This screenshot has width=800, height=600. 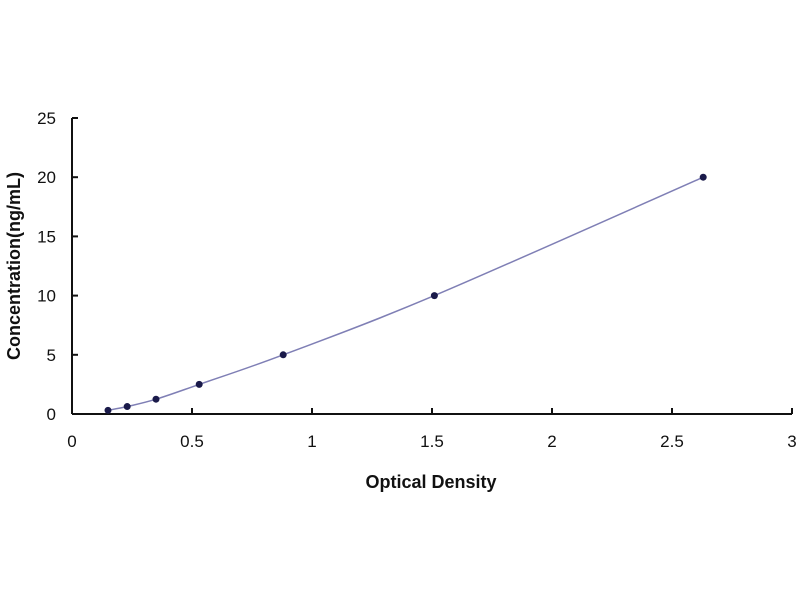 What do you see at coordinates (672, 441) in the screenshot?
I see `x-tick-label: 2.5` at bounding box center [672, 441].